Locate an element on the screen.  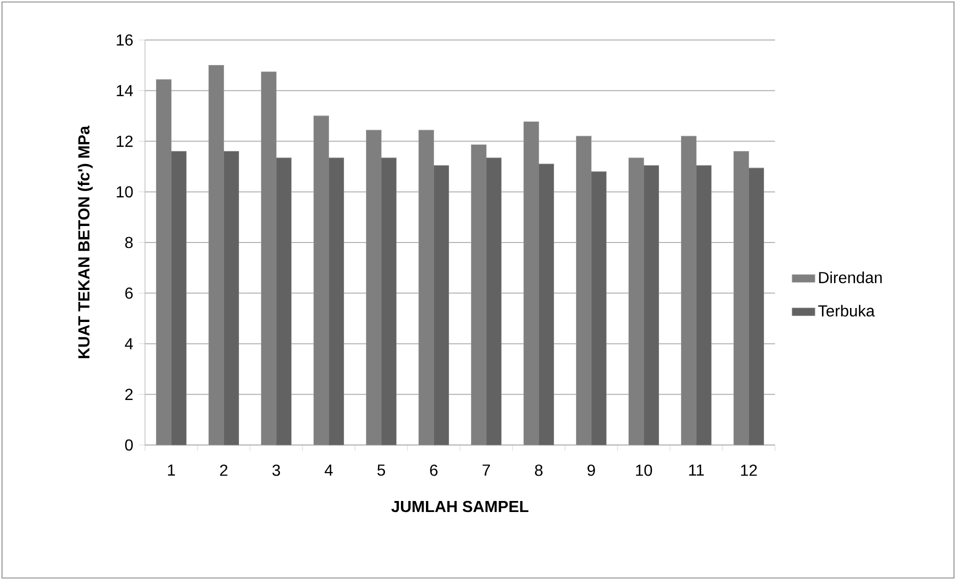
x-tick-label: 5 is located at coordinates (381, 470).